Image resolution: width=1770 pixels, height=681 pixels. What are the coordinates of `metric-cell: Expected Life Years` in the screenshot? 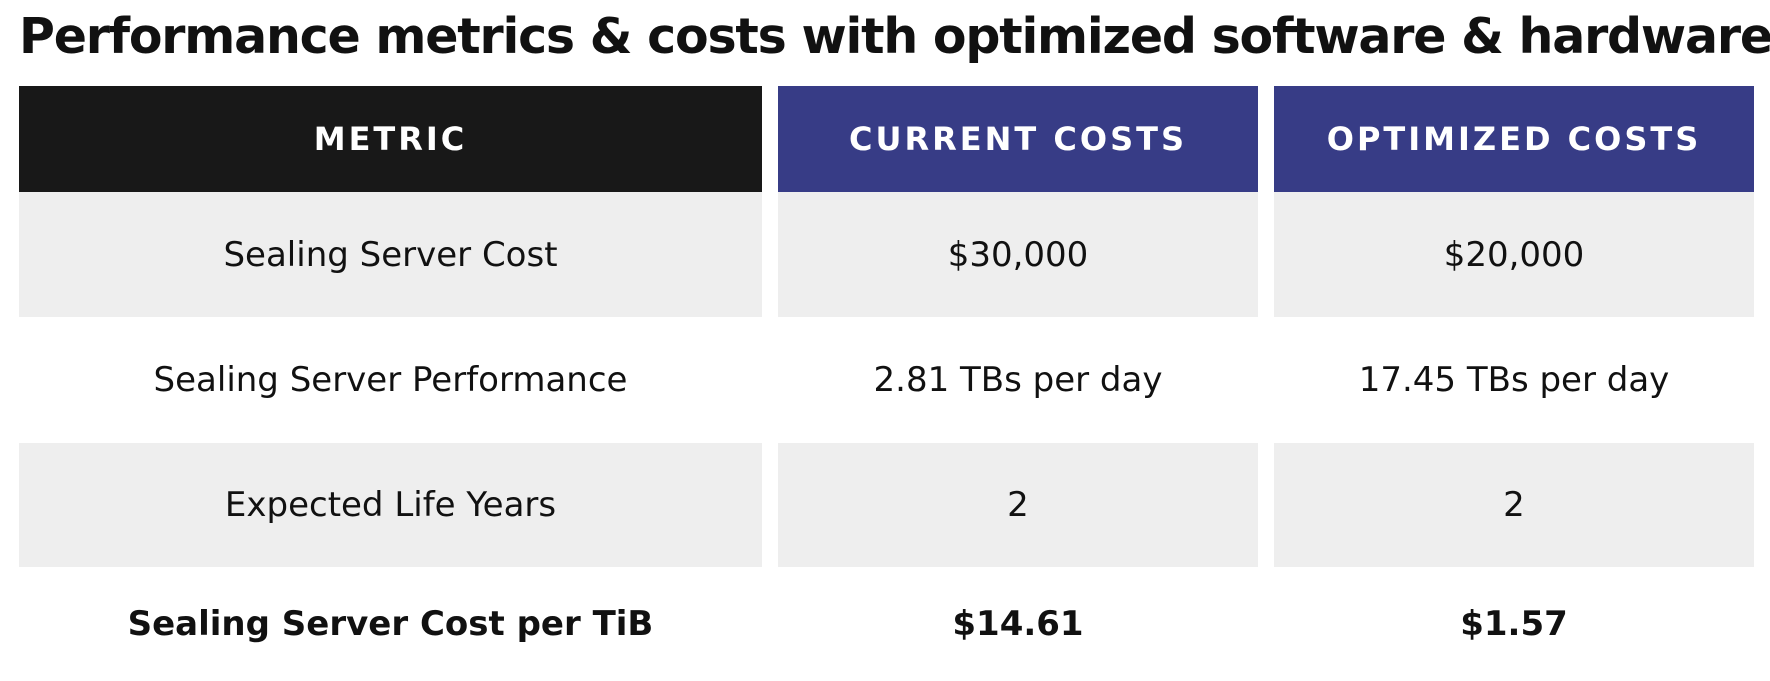 It's located at (390, 505).